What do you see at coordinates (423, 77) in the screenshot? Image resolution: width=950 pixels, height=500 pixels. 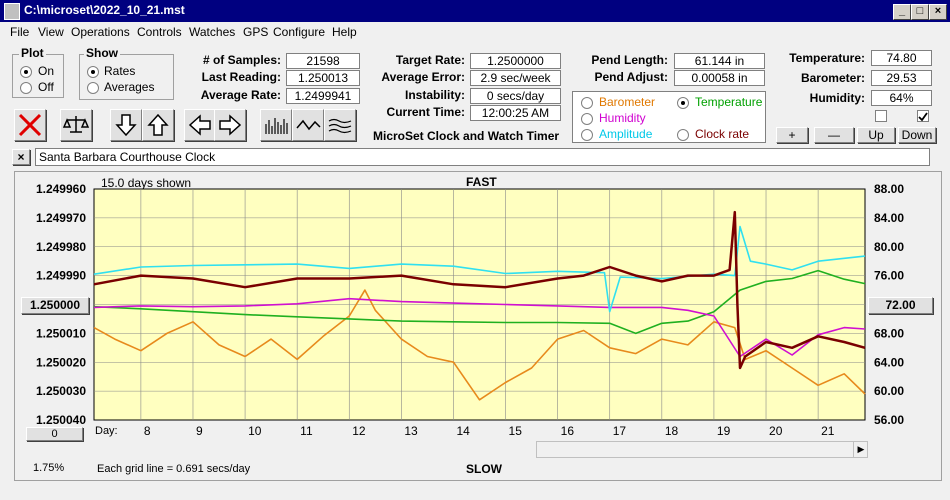 I see `average-error-label: Average Error:` at bounding box center [423, 77].